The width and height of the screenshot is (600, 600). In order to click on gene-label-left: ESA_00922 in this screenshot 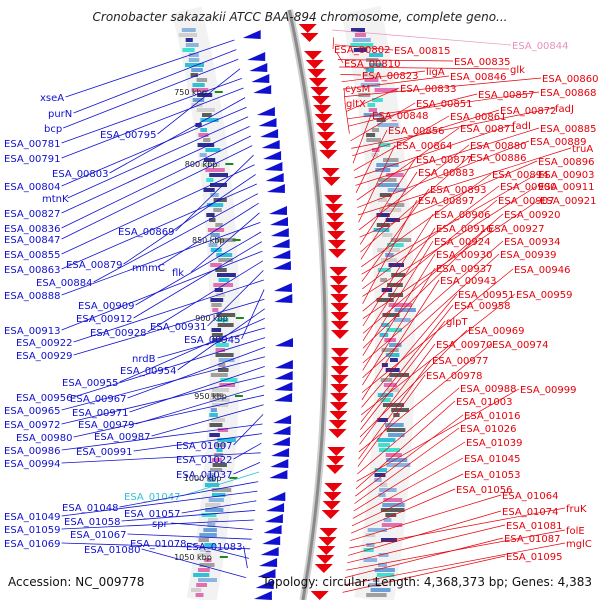, I will do `click(44, 343)`.